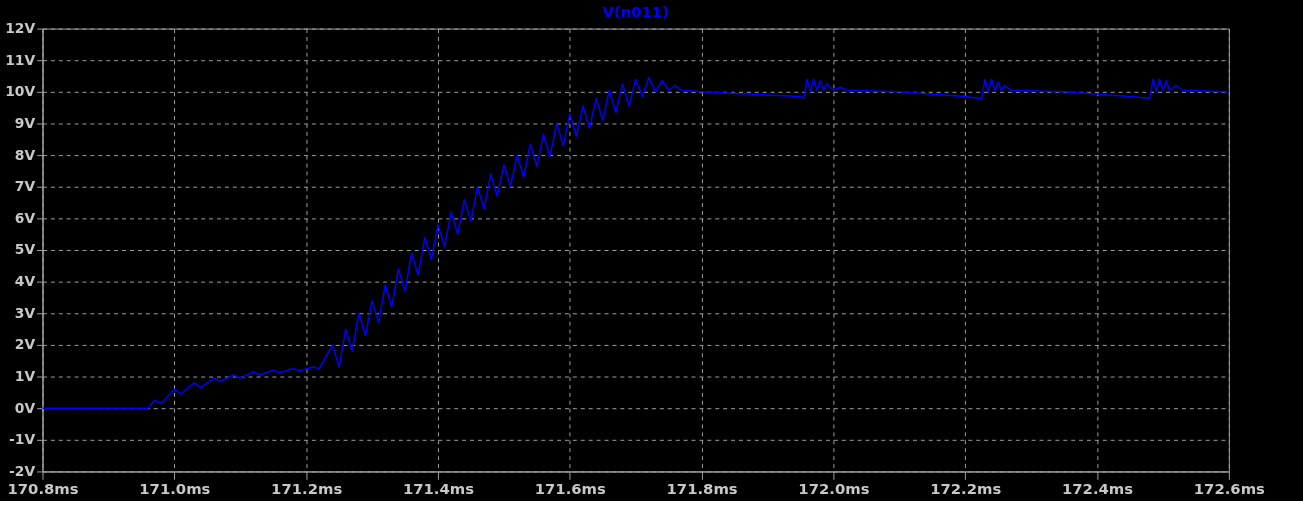  I want to click on y-tick-label: 7V, so click(25, 186).